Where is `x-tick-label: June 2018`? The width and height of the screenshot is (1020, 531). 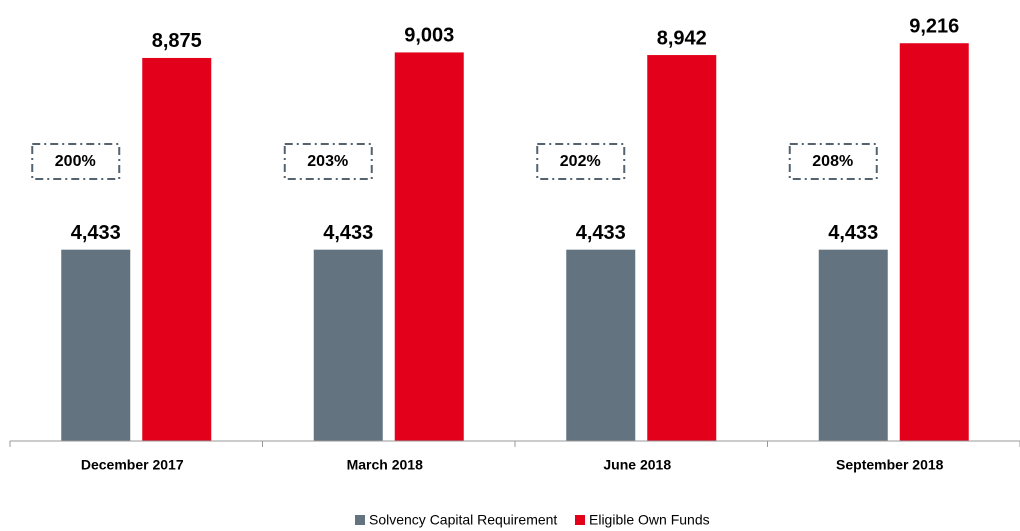
x-tick-label: June 2018 is located at coordinates (637, 465).